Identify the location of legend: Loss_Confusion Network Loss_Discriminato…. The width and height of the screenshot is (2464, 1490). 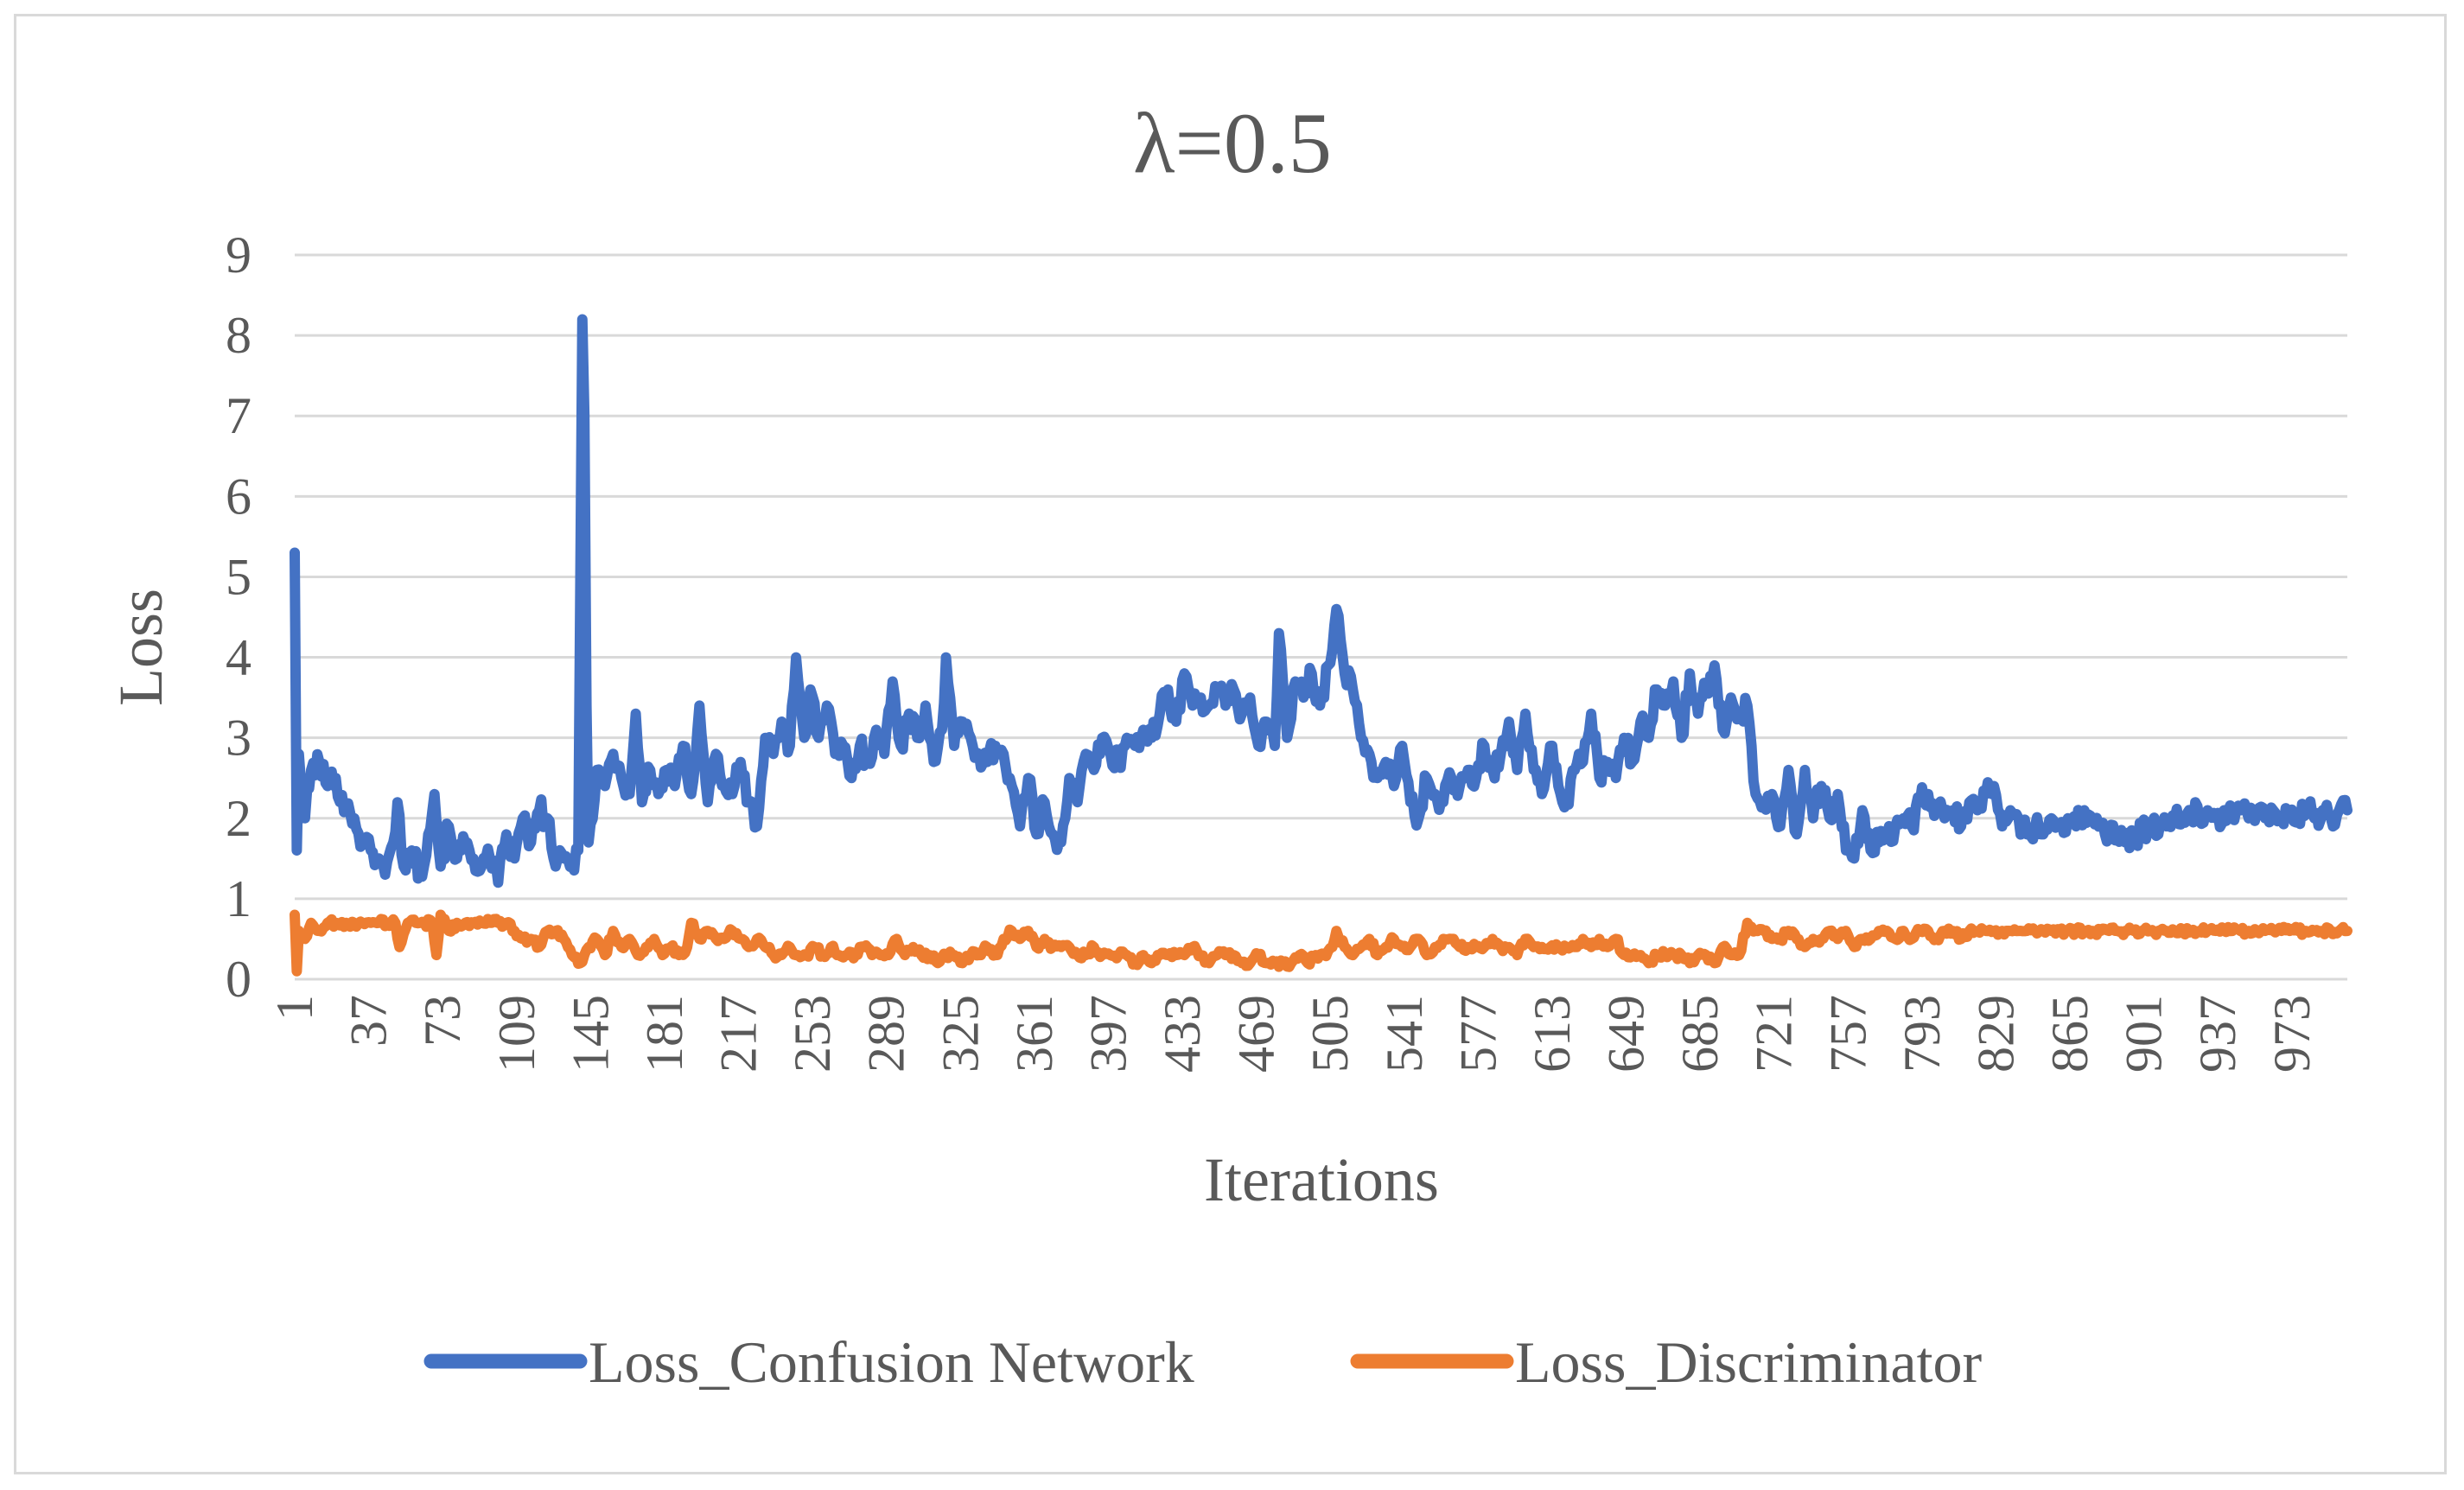
(1203, 1362).